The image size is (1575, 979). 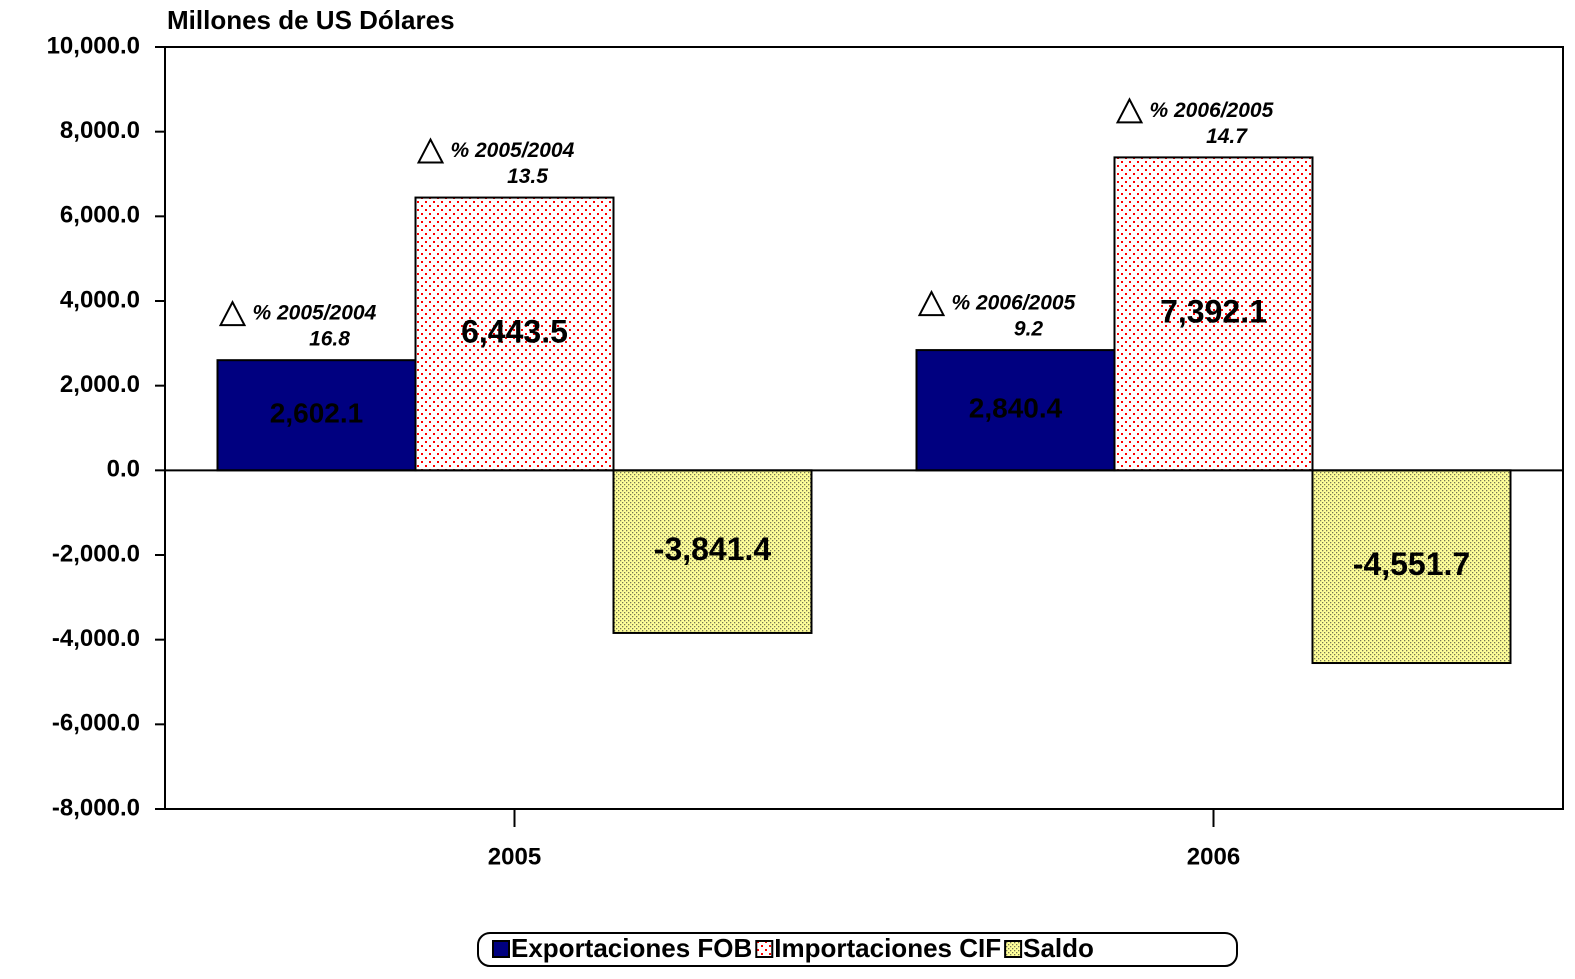 I want to click on change-value: 13.5, so click(x=527, y=176).